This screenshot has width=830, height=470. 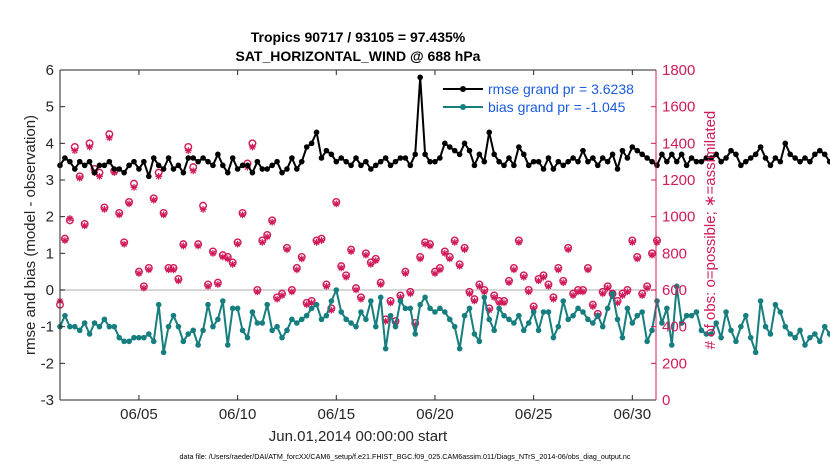 What do you see at coordinates (633, 414) in the screenshot?
I see `x-tick-label: 06/30` at bounding box center [633, 414].